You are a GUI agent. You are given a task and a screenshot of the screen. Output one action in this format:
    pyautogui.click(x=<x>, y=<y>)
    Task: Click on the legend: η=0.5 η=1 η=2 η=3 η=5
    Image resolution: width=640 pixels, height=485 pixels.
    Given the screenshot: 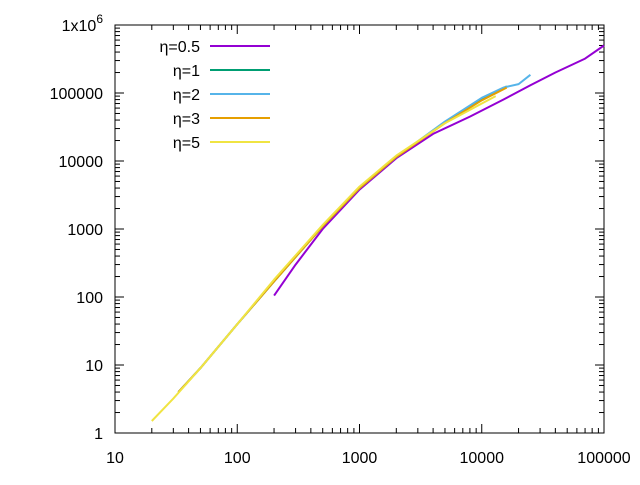 What is the action you would take?
    pyautogui.click(x=215, y=95)
    